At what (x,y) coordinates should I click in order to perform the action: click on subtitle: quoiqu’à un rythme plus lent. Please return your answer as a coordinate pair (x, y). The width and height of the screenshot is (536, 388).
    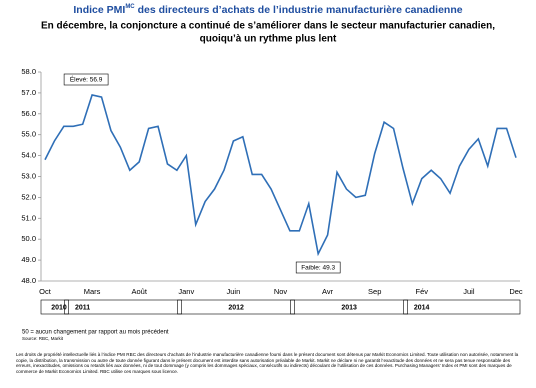
    Looking at the image, I should click on (268, 39).